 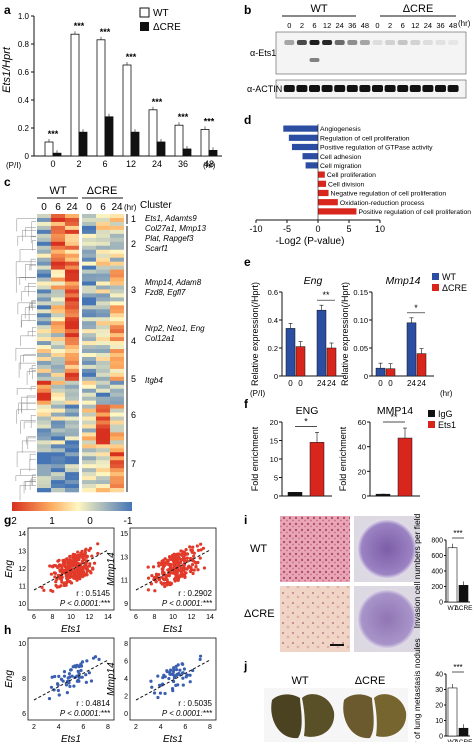 What do you see at coordinates (144, 26) in the screenshot?
I see `legend-swatch-cre` at bounding box center [144, 26].